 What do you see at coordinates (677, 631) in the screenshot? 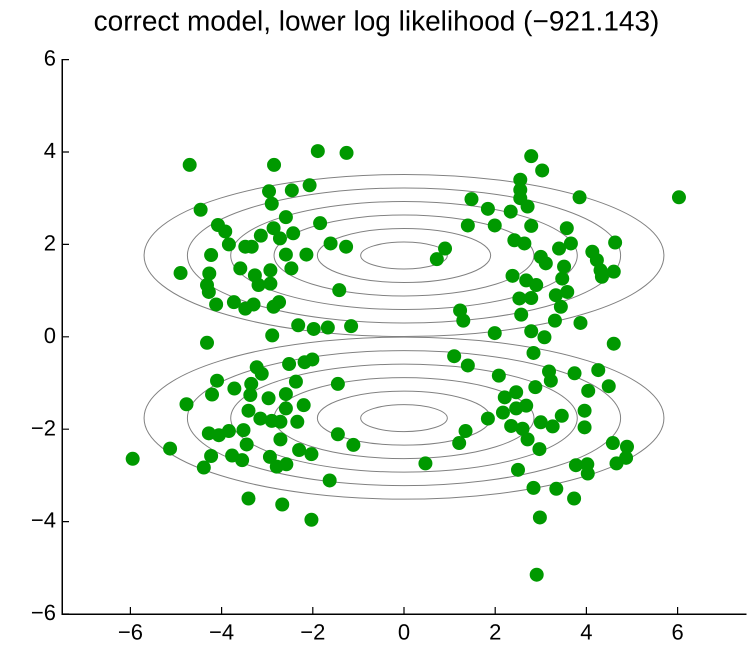
I see `x-tick-label: 6` at bounding box center [677, 631].